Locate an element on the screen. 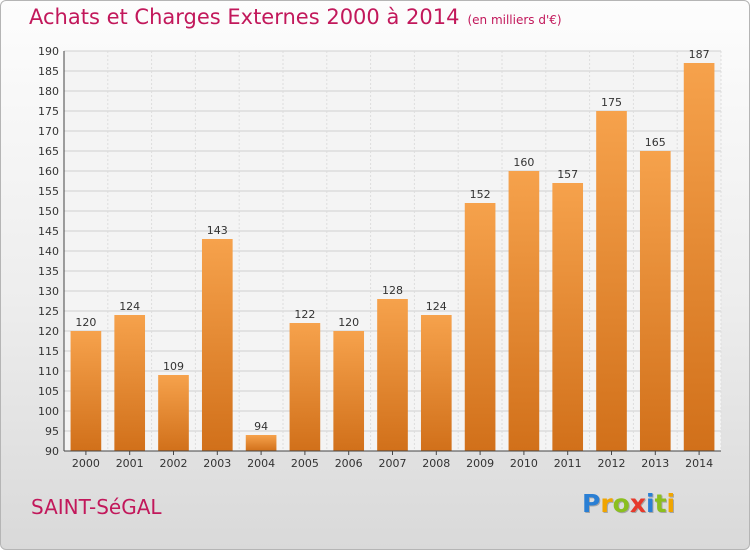 The height and width of the screenshot is (550, 750). data-label-2004: 94 is located at coordinates (261, 426).